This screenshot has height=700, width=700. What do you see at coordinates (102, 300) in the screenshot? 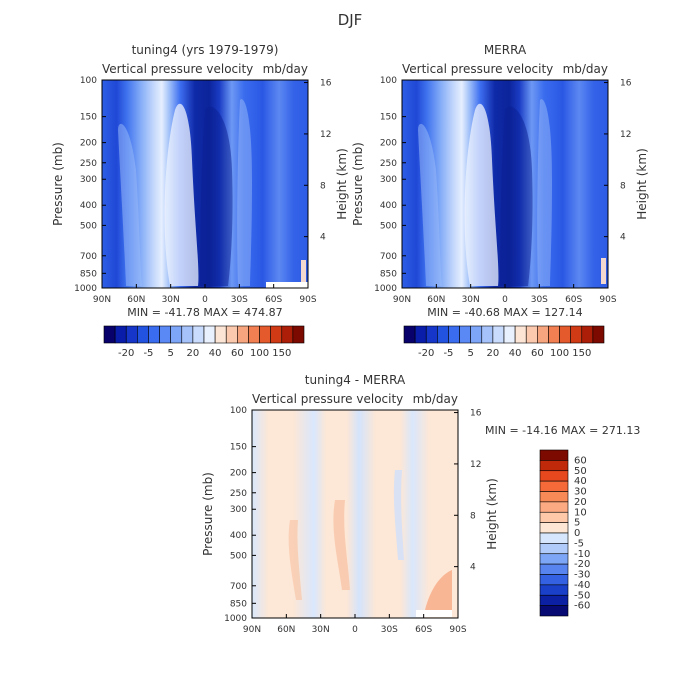
I see `x-tick-label: 90N` at bounding box center [102, 300].